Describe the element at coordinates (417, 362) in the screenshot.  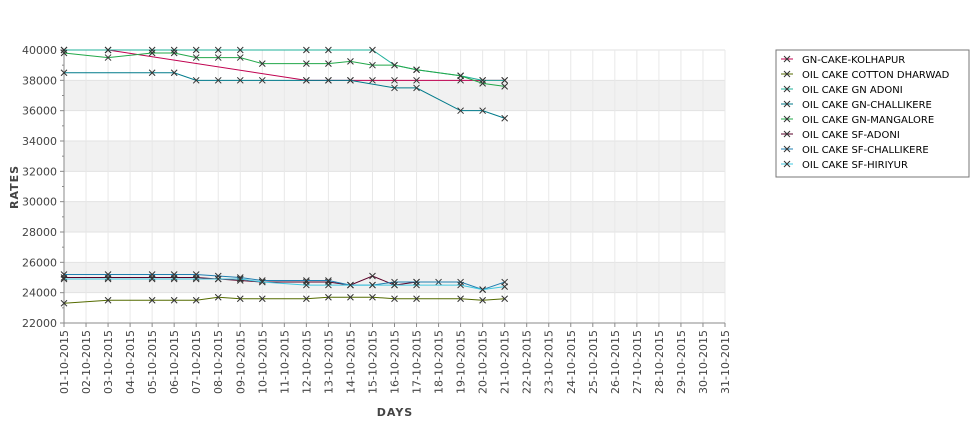
I see `x-tick-label: 17-10-2015` at that location.